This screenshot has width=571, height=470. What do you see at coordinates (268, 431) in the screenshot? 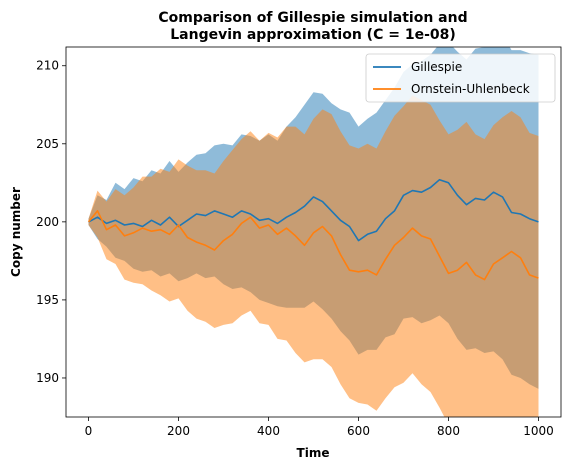
I see `x-tick-label: 400` at bounding box center [268, 431].